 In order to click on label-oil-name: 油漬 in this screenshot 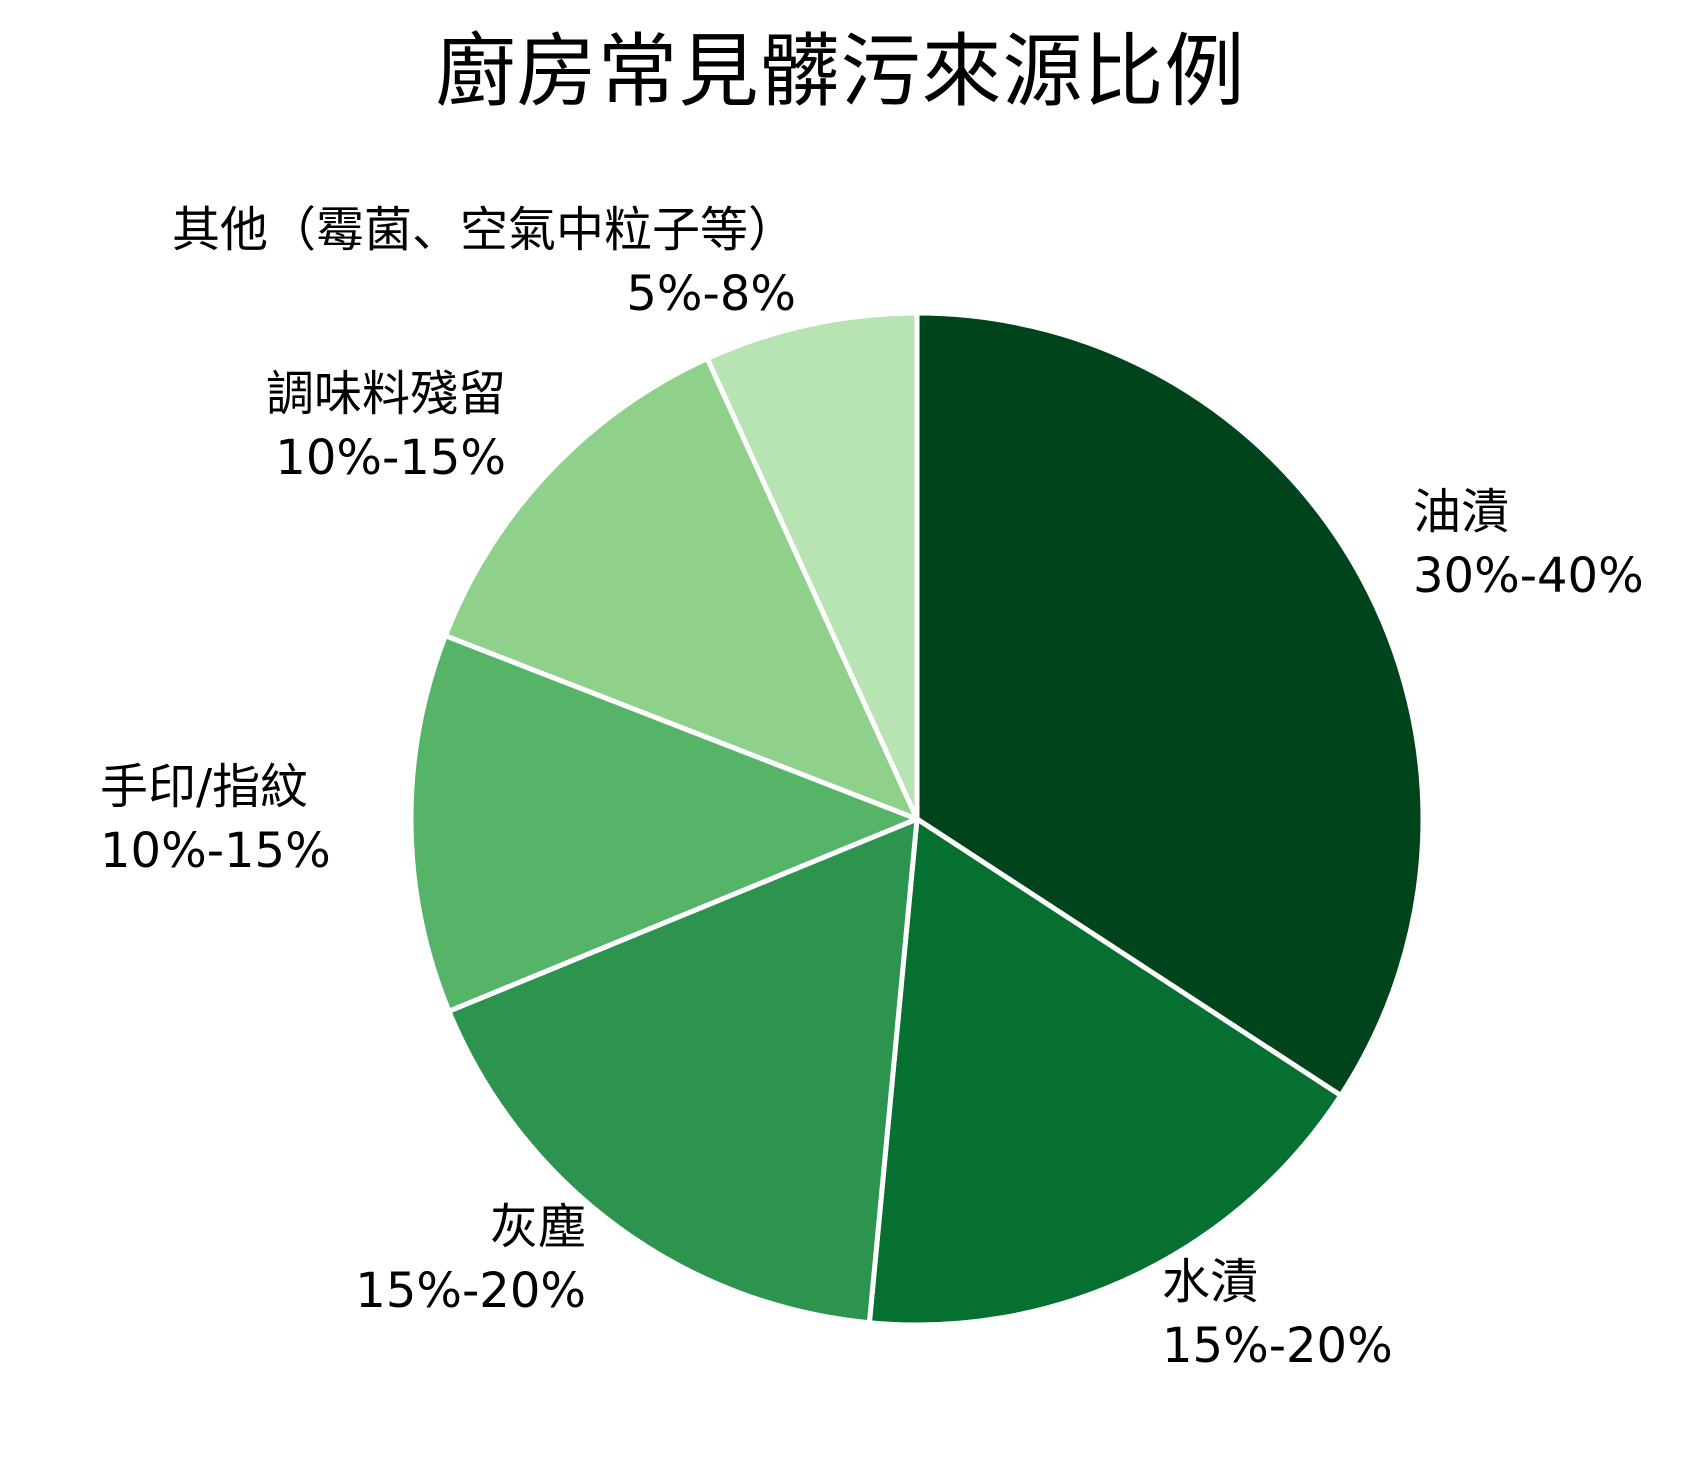, I will do `click(1461, 512)`.